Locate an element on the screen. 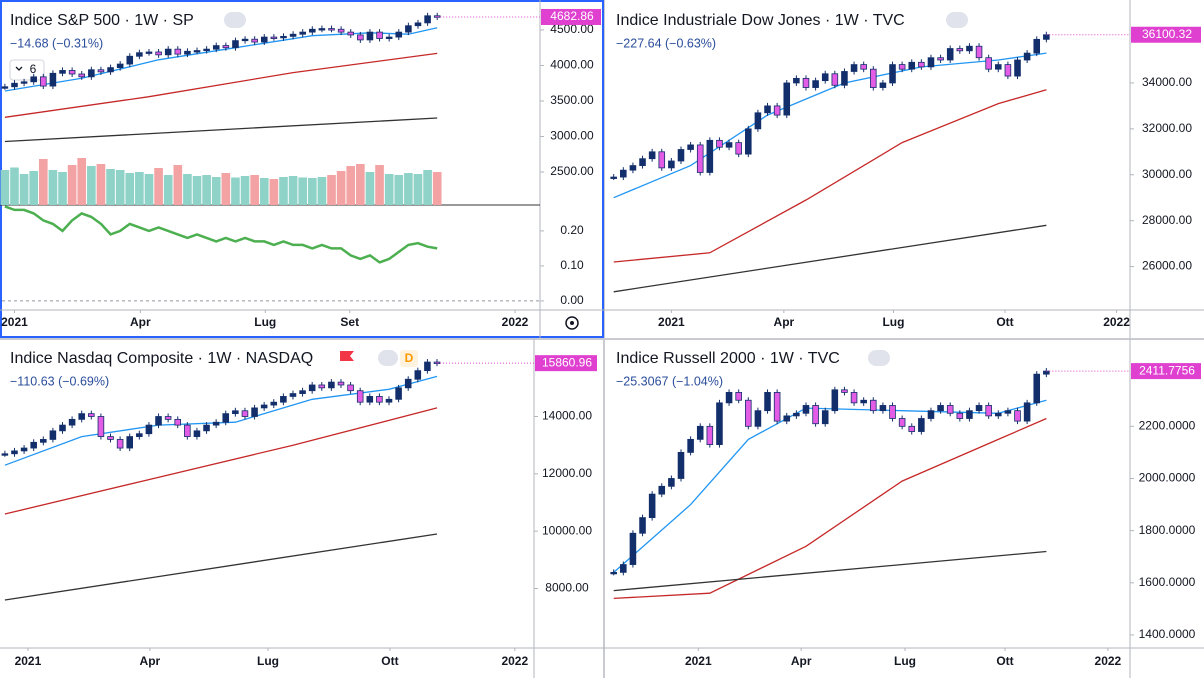 The height and width of the screenshot is (678, 1204). y-tick-label: 1800.0000 is located at coordinates (1167, 530).